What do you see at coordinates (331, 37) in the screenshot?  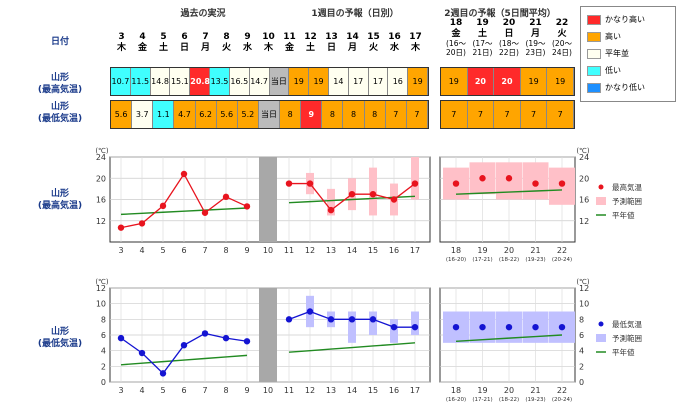 I see `date-day: 13` at bounding box center [331, 37].